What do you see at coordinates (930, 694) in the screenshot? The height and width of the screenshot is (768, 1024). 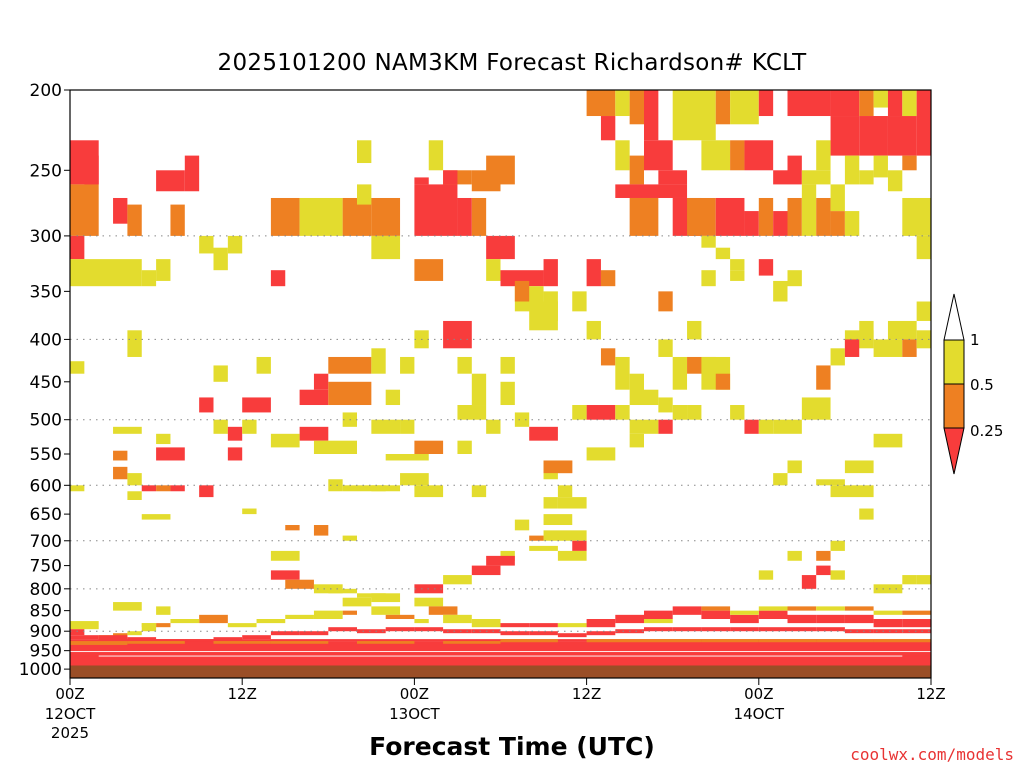 I see `x-tick-label-5: 12Z` at bounding box center [930, 694].